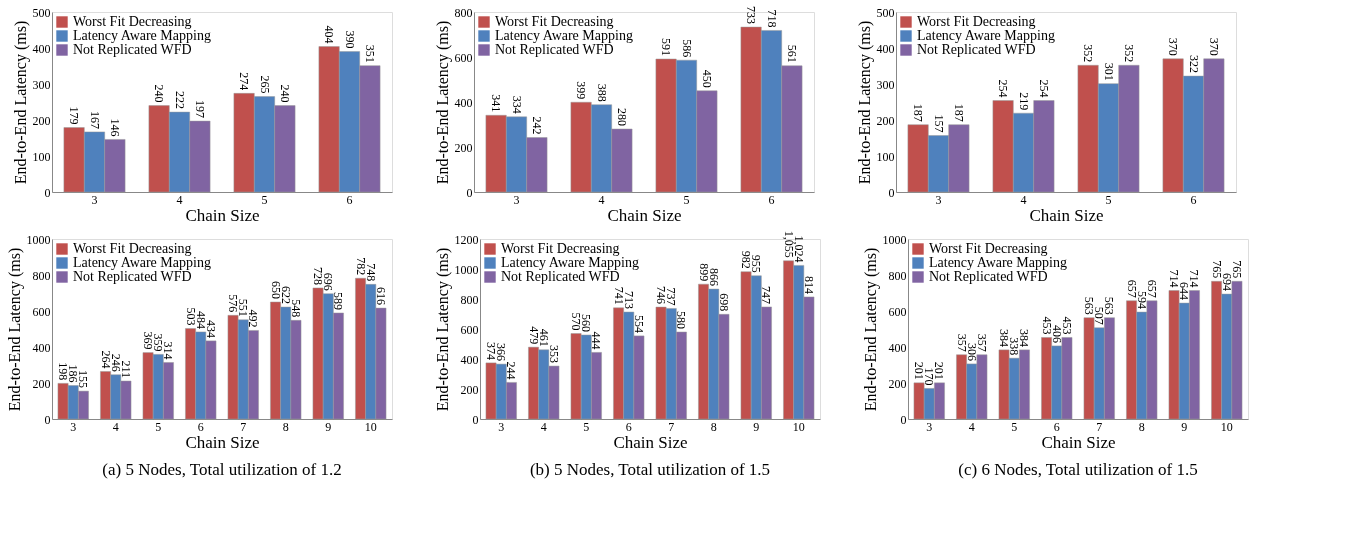  Describe the element at coordinates (650, 469) in the screenshot. I see `text: (b) 5 Nodes, Total utilization of 1.5` at that location.